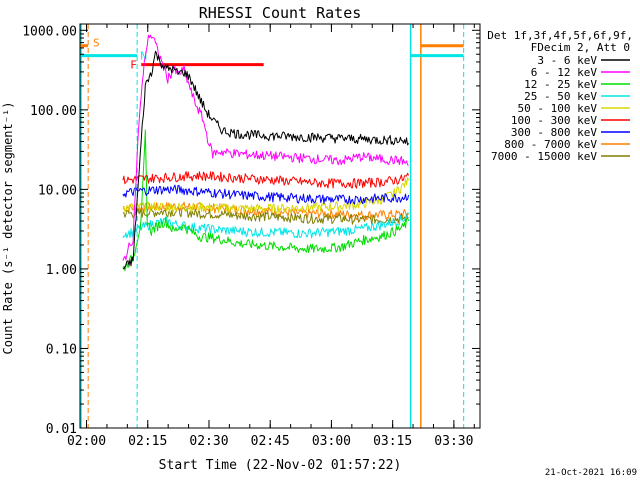 The height and width of the screenshot is (480, 640). What do you see at coordinates (61, 270) in the screenshot?
I see `y-tick-label: 1.00` at bounding box center [61, 270].